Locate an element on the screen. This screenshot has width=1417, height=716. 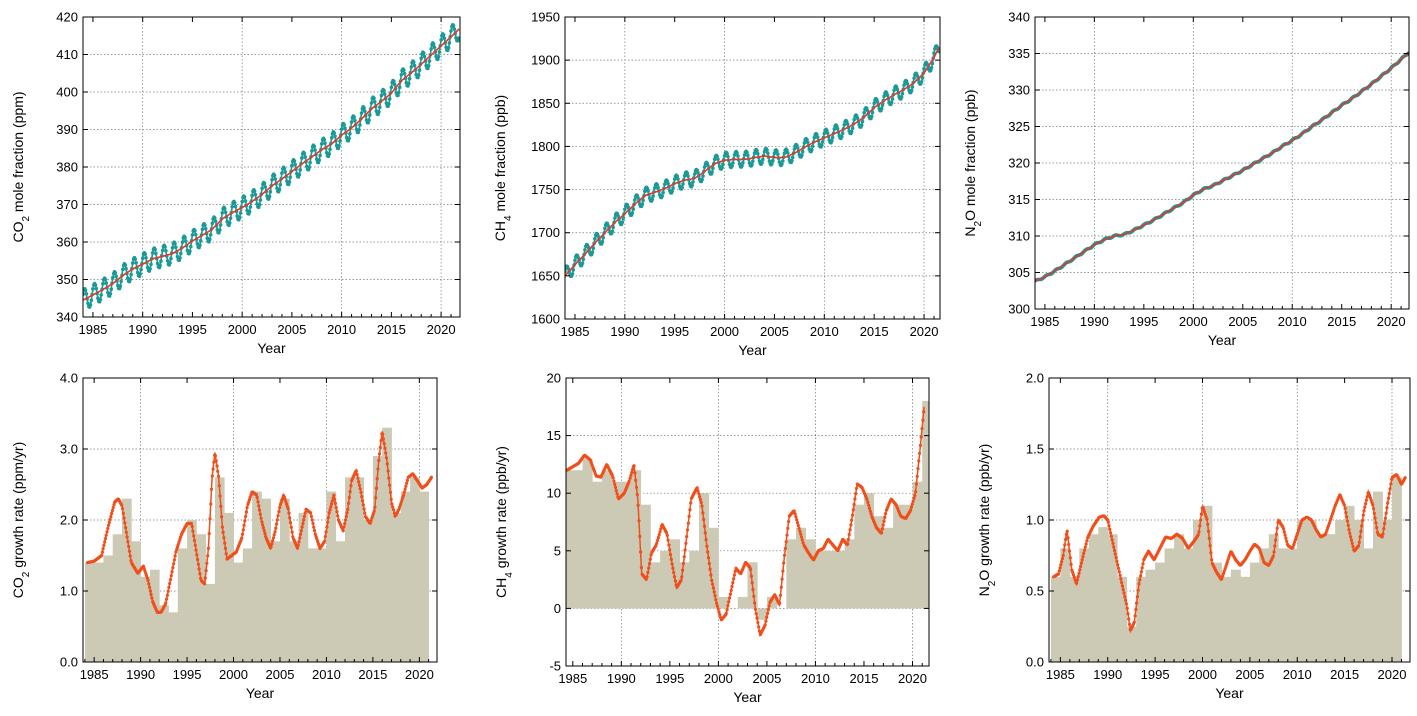
y-tick-label: 305 is located at coordinates (1019, 272).